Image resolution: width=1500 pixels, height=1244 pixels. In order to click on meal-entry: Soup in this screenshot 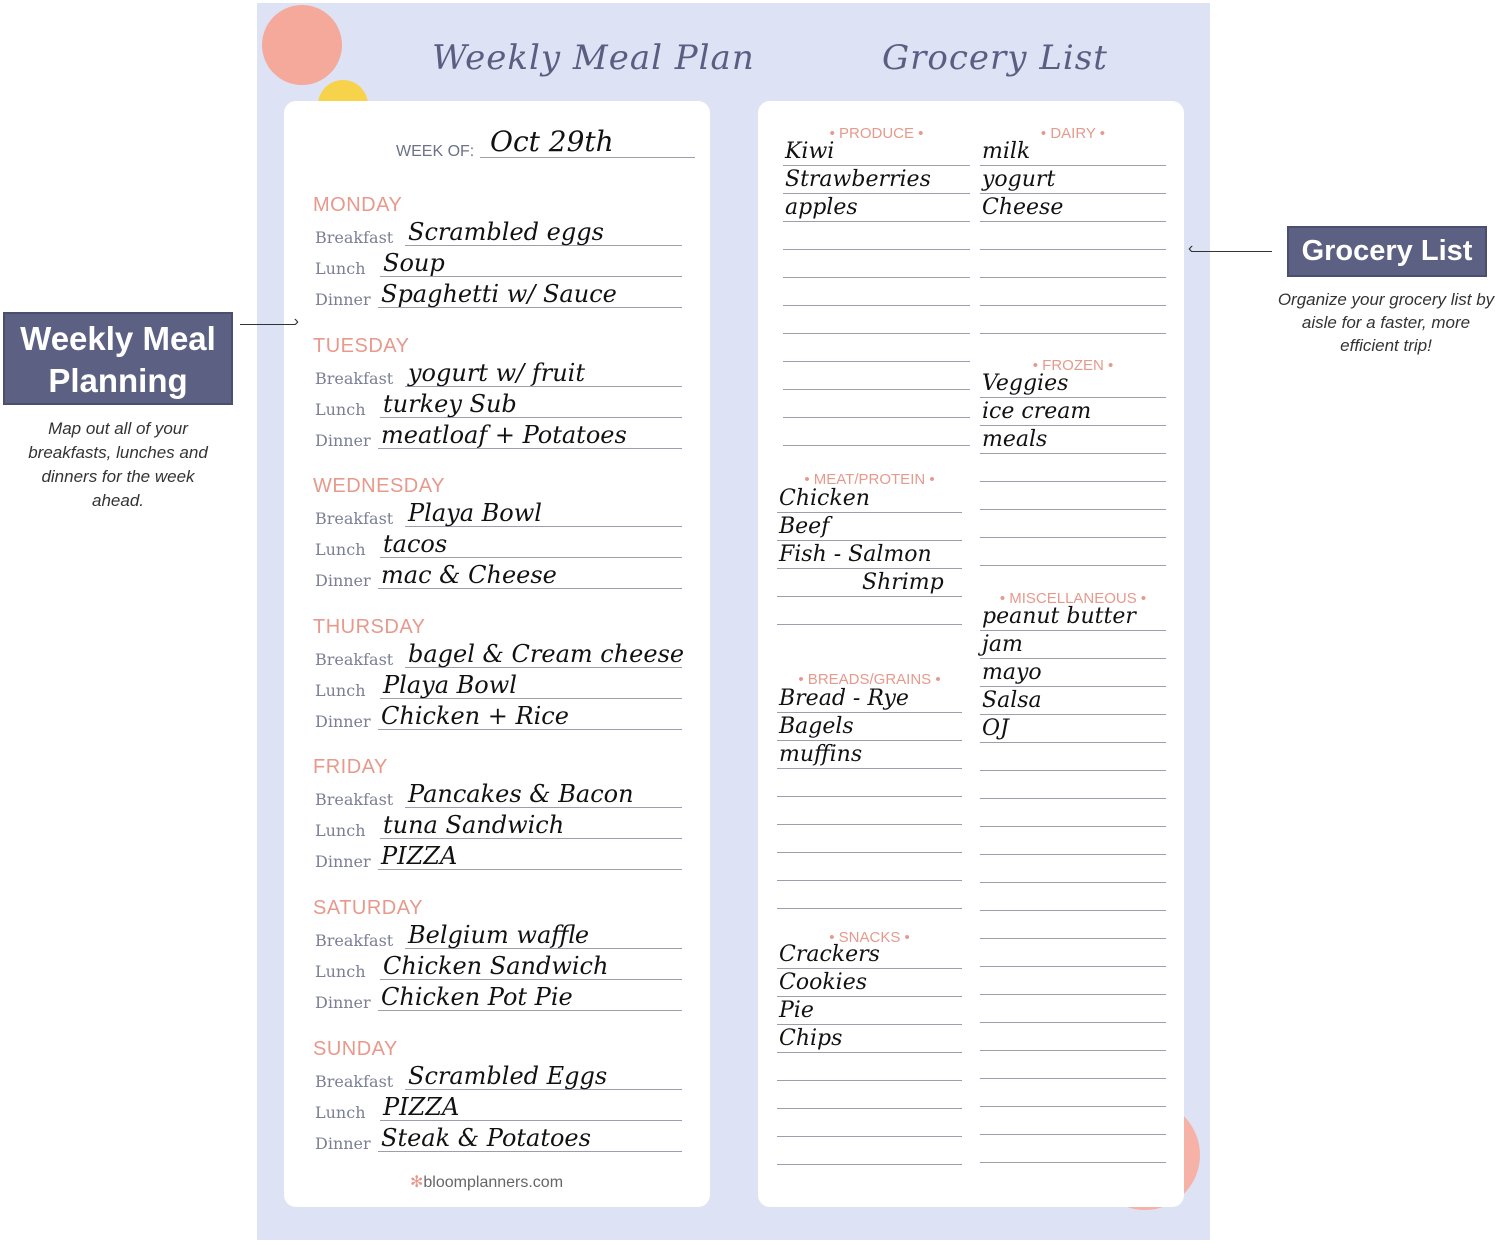, I will do `click(414, 263)`.